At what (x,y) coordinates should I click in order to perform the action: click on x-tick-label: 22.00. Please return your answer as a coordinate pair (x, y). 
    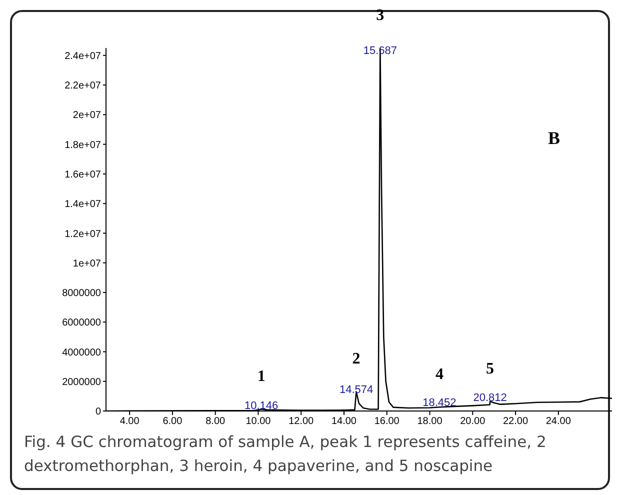
    Looking at the image, I should click on (515, 422).